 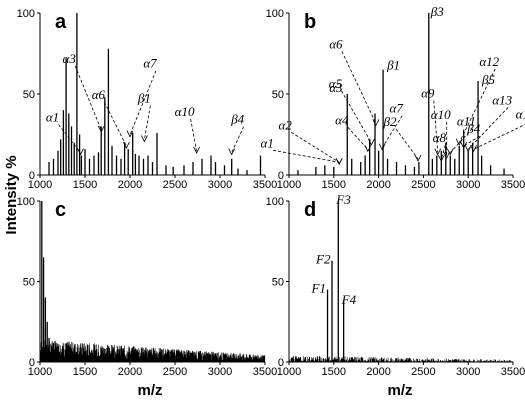 I want to click on x-tick-label-b-1500: 1500, so click(x=334, y=185).